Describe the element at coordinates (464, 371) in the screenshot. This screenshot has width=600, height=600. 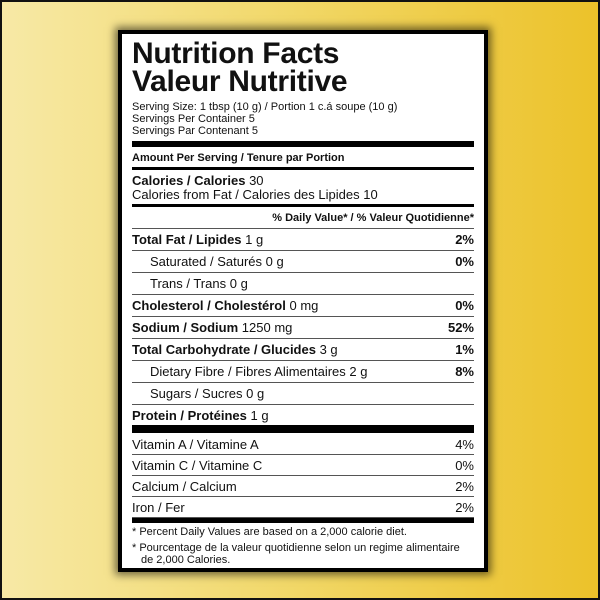
I see `daily-value: 8%` at that location.